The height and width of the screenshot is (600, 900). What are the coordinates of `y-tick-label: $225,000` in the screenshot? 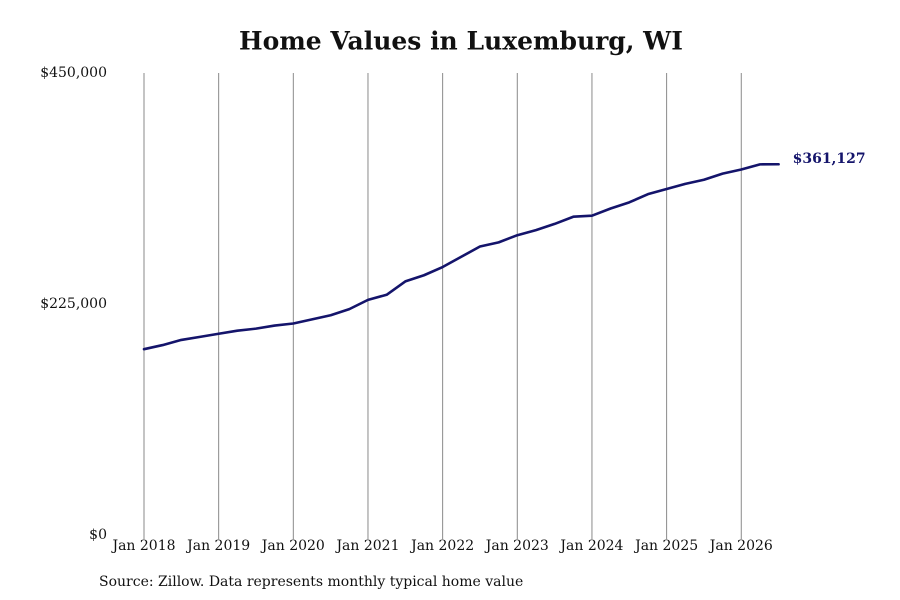 It's located at (73, 304).